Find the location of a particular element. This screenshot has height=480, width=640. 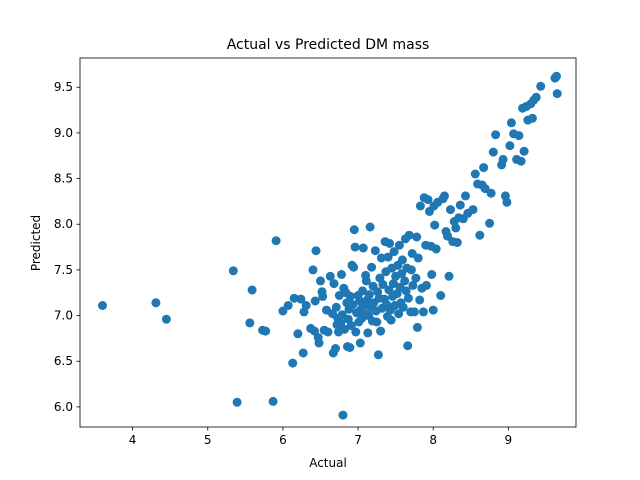

x-tick-label: 7 is located at coordinates (358, 440).